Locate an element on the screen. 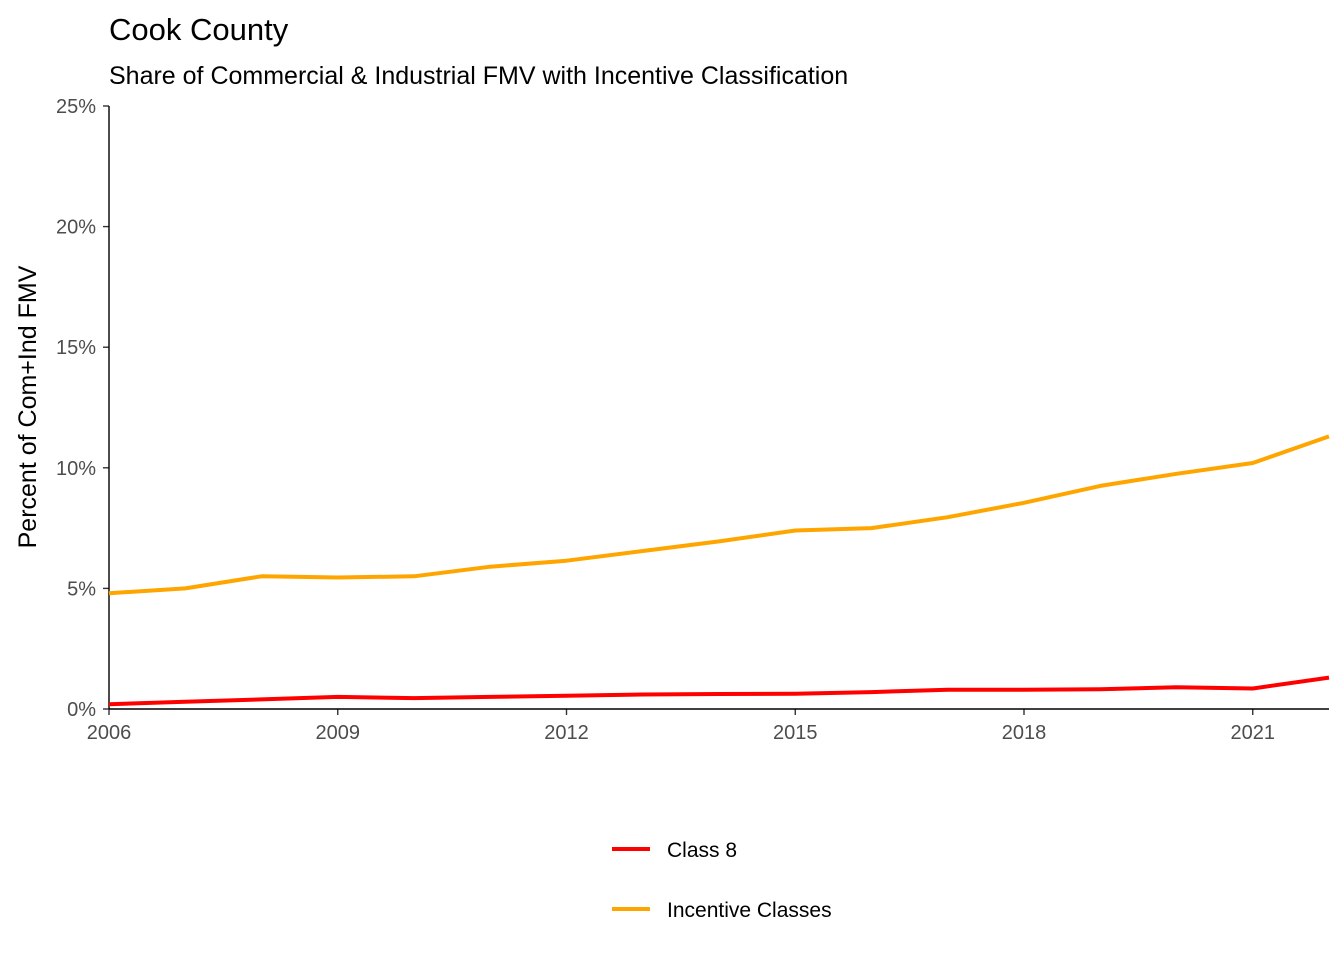 The image size is (1344, 960). x-tick-label: 2015 is located at coordinates (795, 733).